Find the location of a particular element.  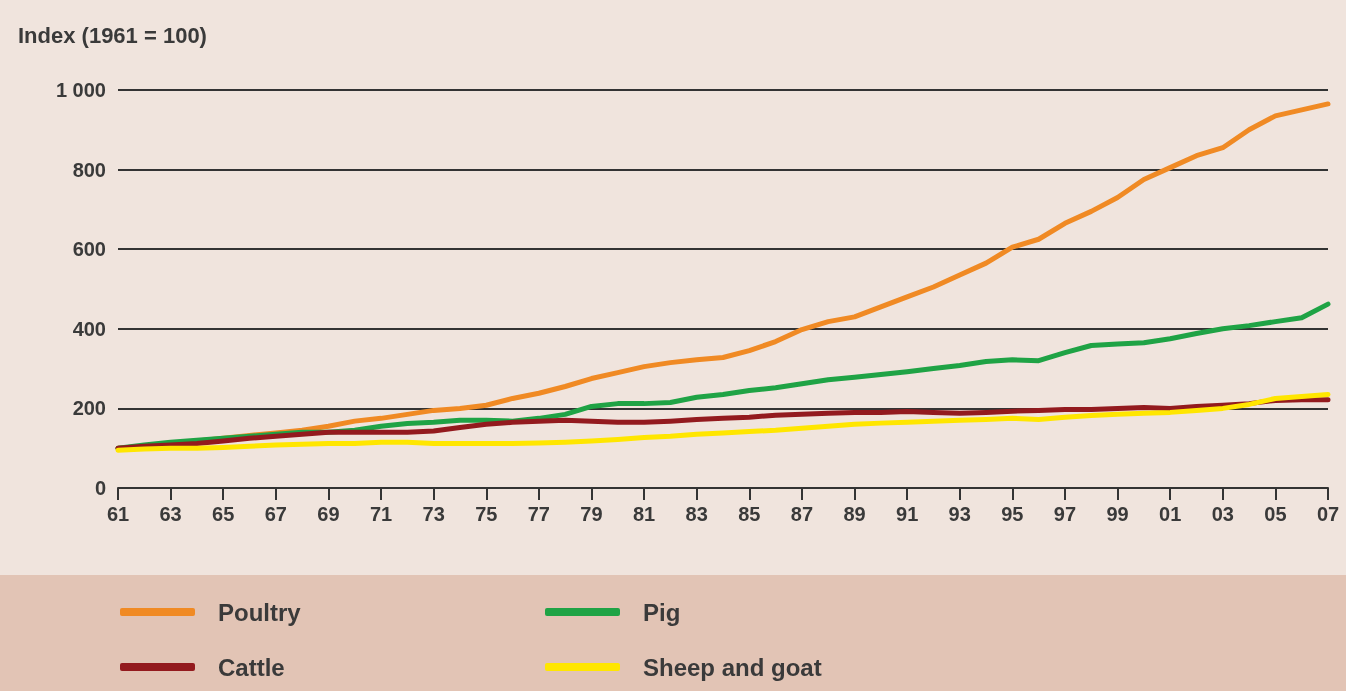

x-tick-label: 97 is located at coordinates (1065, 514).